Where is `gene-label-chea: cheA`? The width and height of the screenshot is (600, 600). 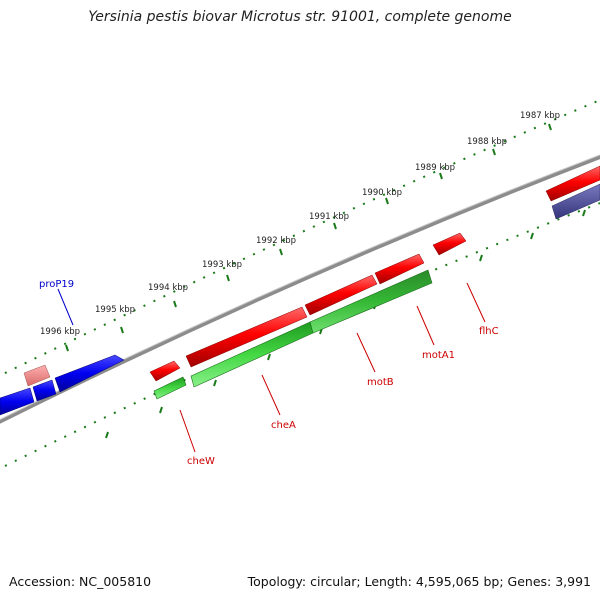
gene-label-chea: cheA is located at coordinates (283, 425).